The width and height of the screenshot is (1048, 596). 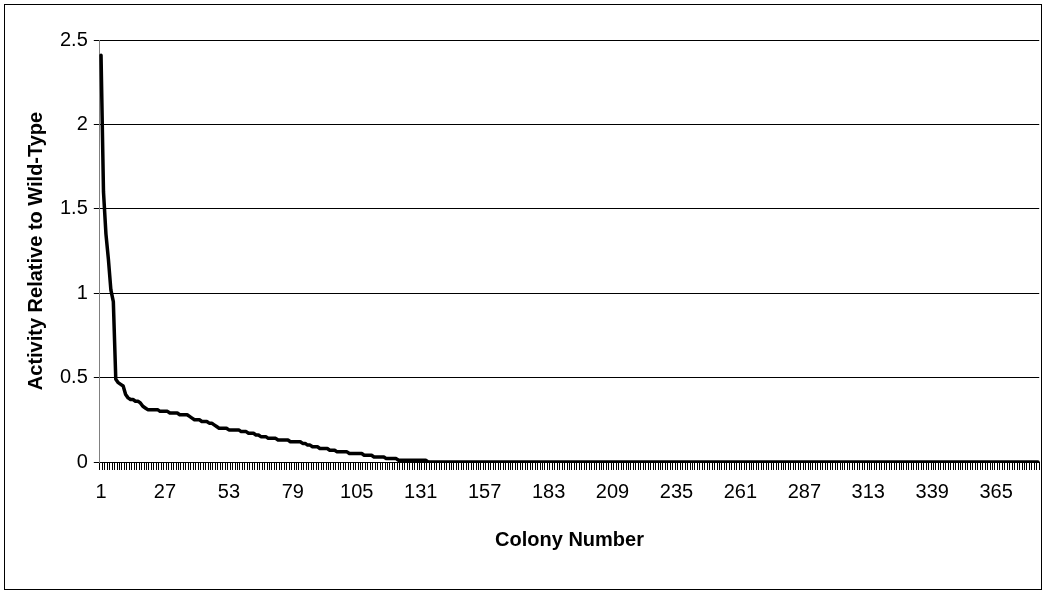 What do you see at coordinates (804, 490) in the screenshot?
I see `x-tick-label: 287` at bounding box center [804, 490].